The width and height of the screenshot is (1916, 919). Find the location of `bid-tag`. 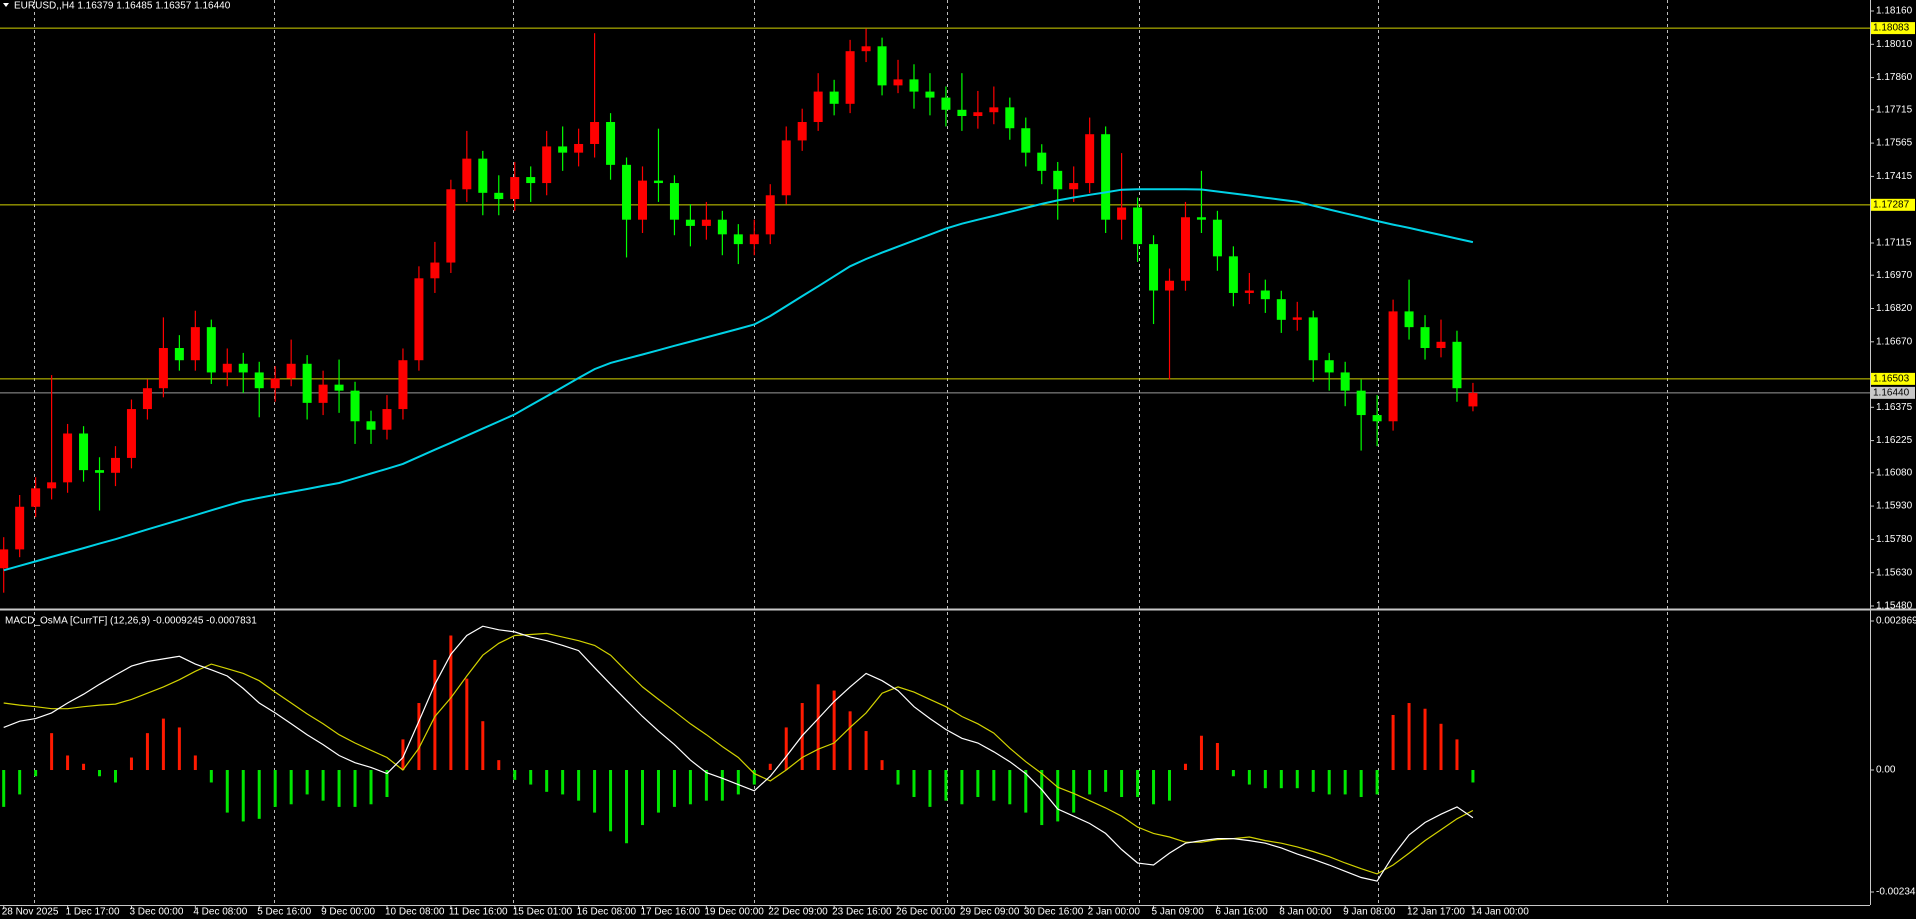

bid-tag is located at coordinates (1893, 392).